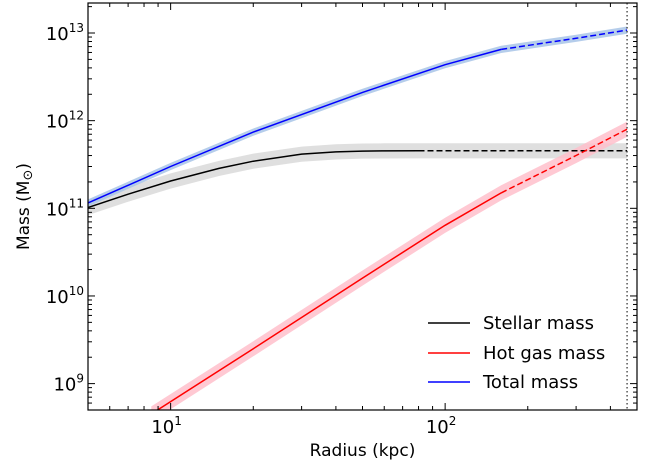 The height and width of the screenshot is (466, 648). I want to click on y-tick-label-exponent: 12, so click(76, 116).